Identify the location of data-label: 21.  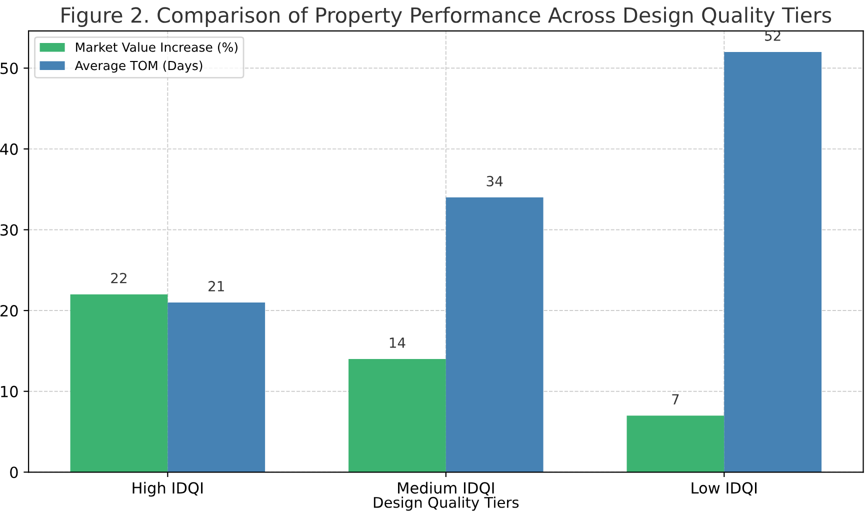
(216, 286).